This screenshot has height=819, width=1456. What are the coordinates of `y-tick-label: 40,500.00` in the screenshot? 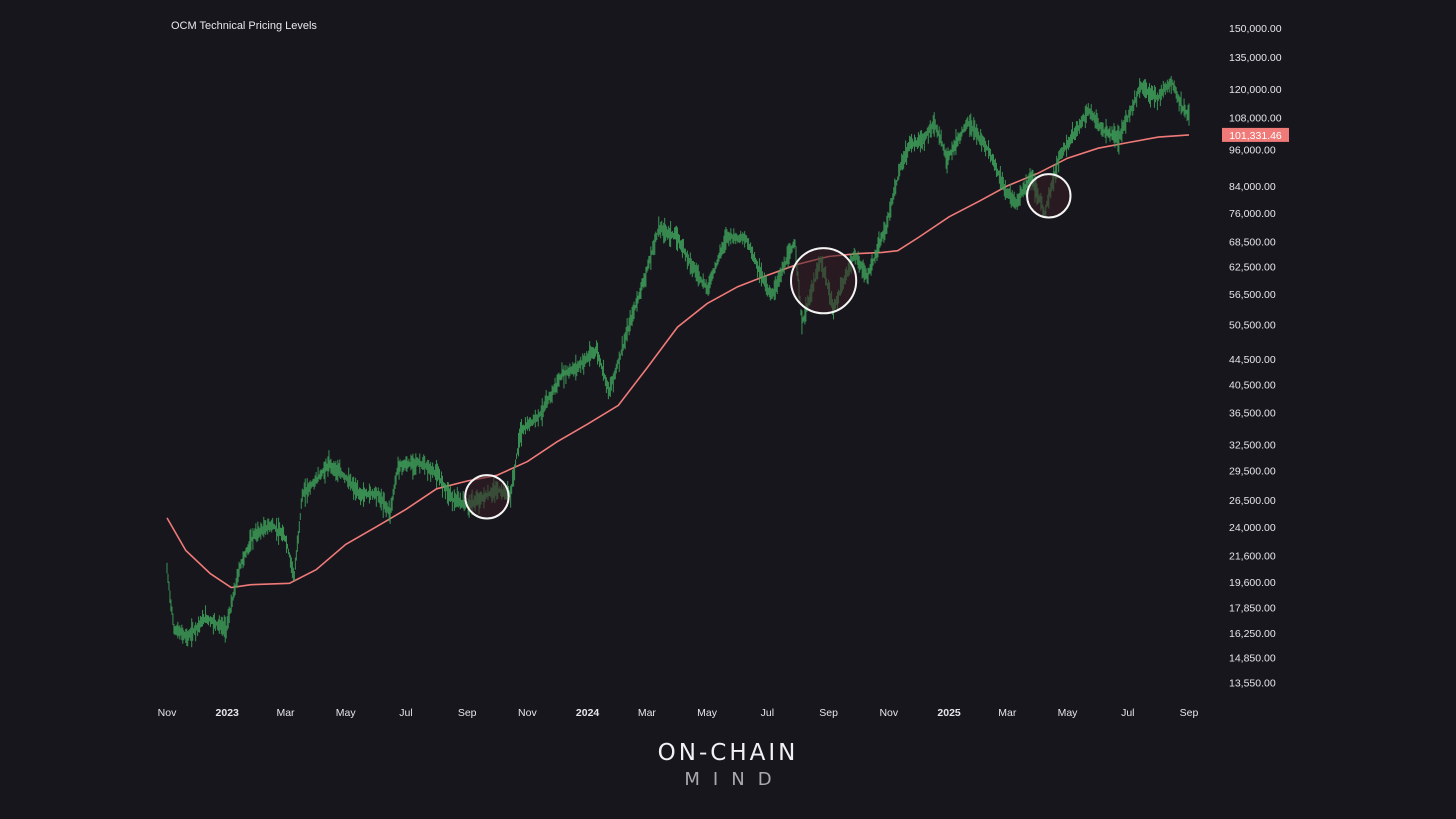 It's located at (1252, 385).